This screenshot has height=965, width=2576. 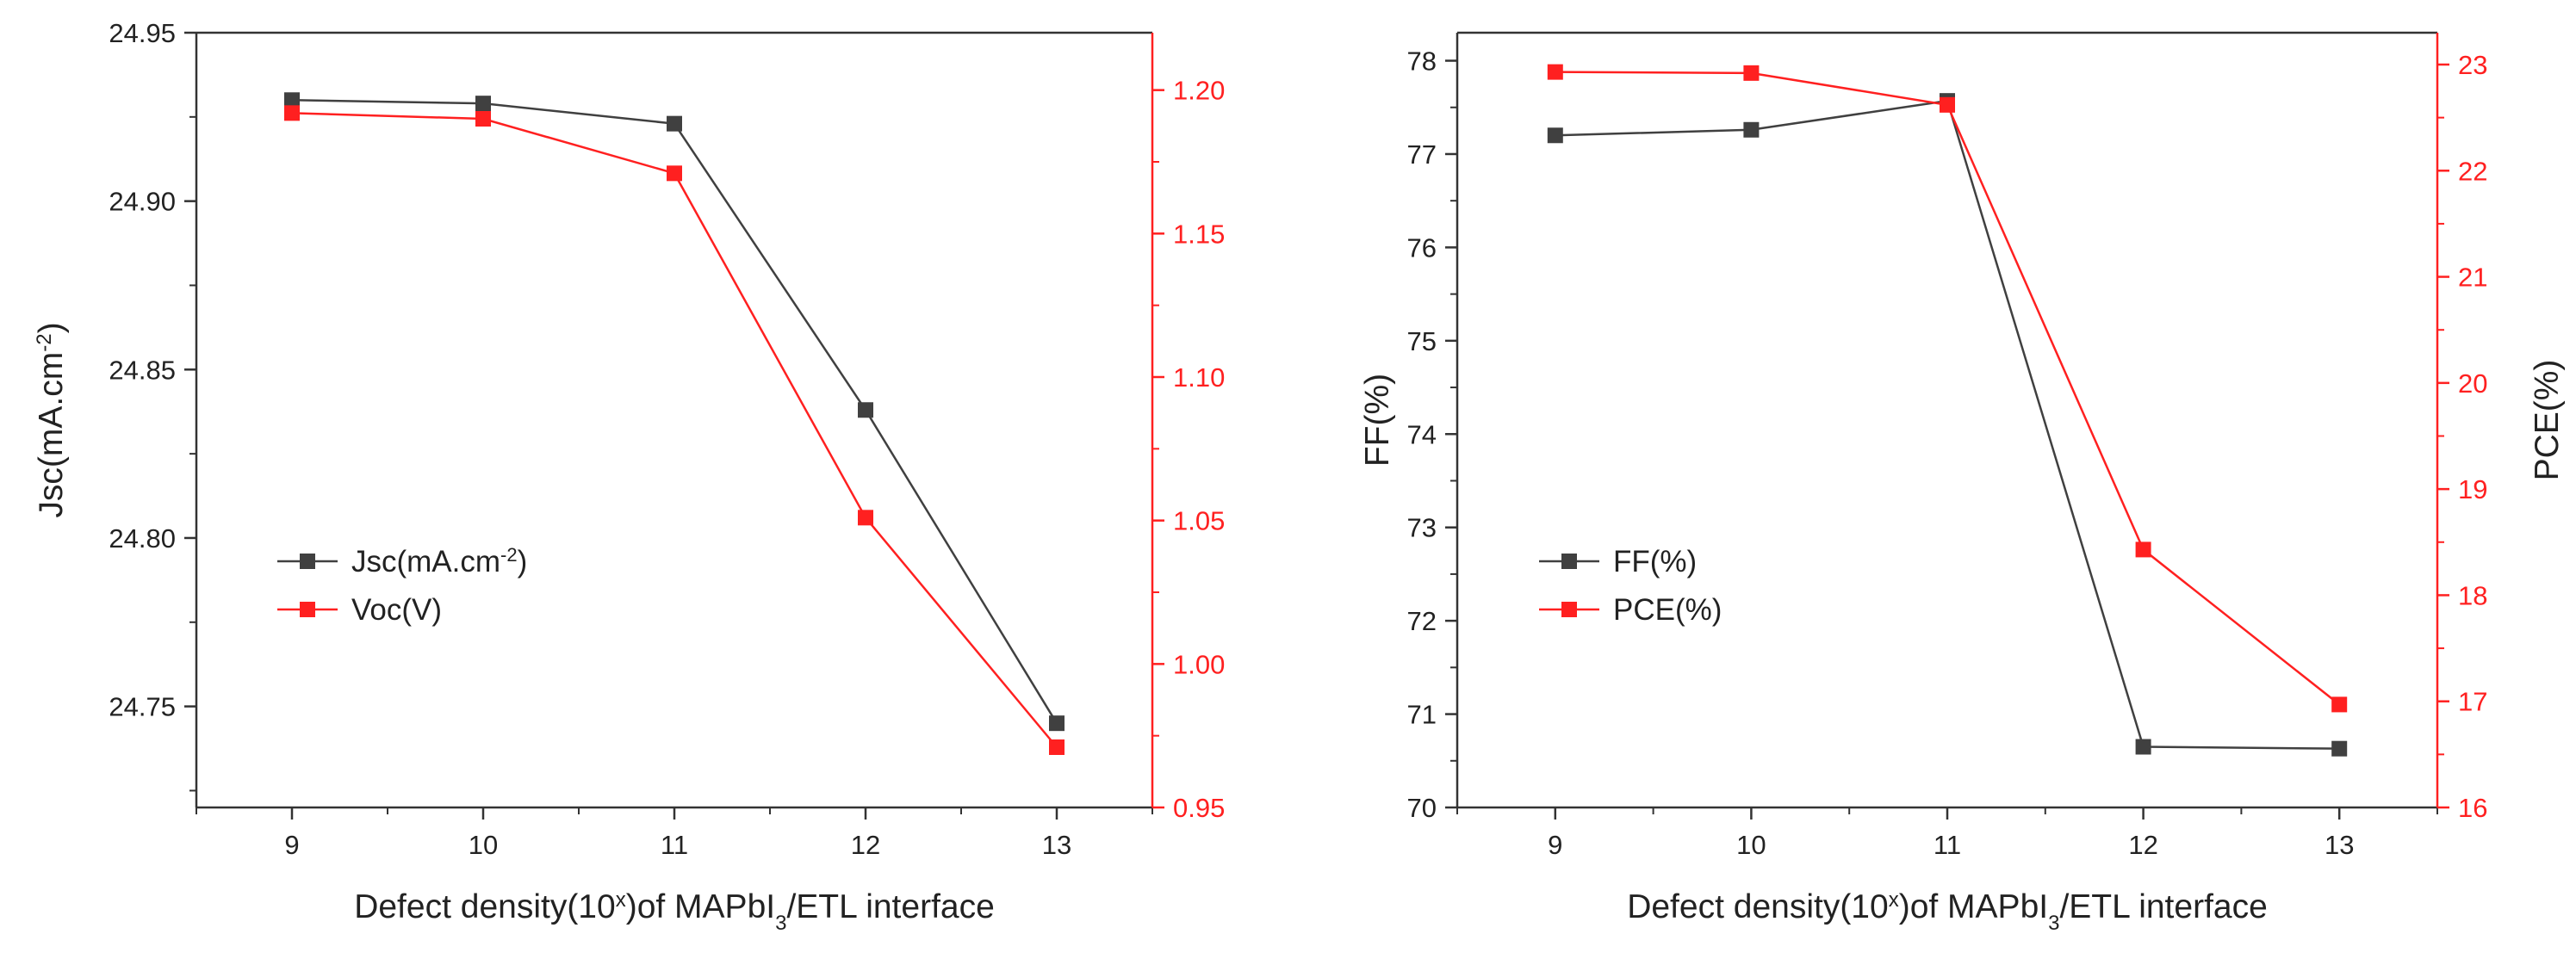 What do you see at coordinates (1422, 341) in the screenshot?
I see `left-tick-label: 75` at bounding box center [1422, 341].